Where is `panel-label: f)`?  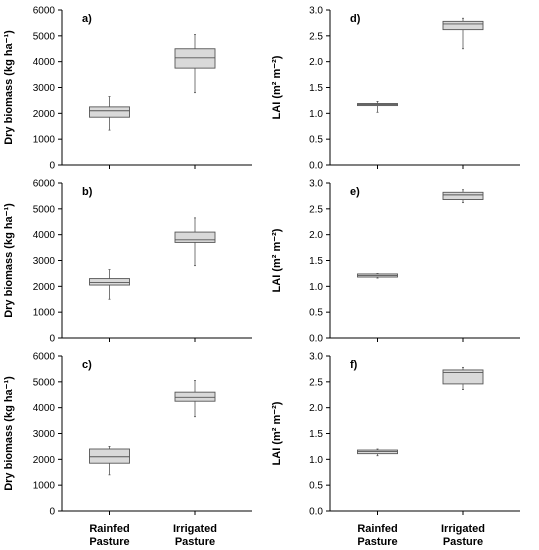
panel-label: f) is located at coordinates (354, 365).